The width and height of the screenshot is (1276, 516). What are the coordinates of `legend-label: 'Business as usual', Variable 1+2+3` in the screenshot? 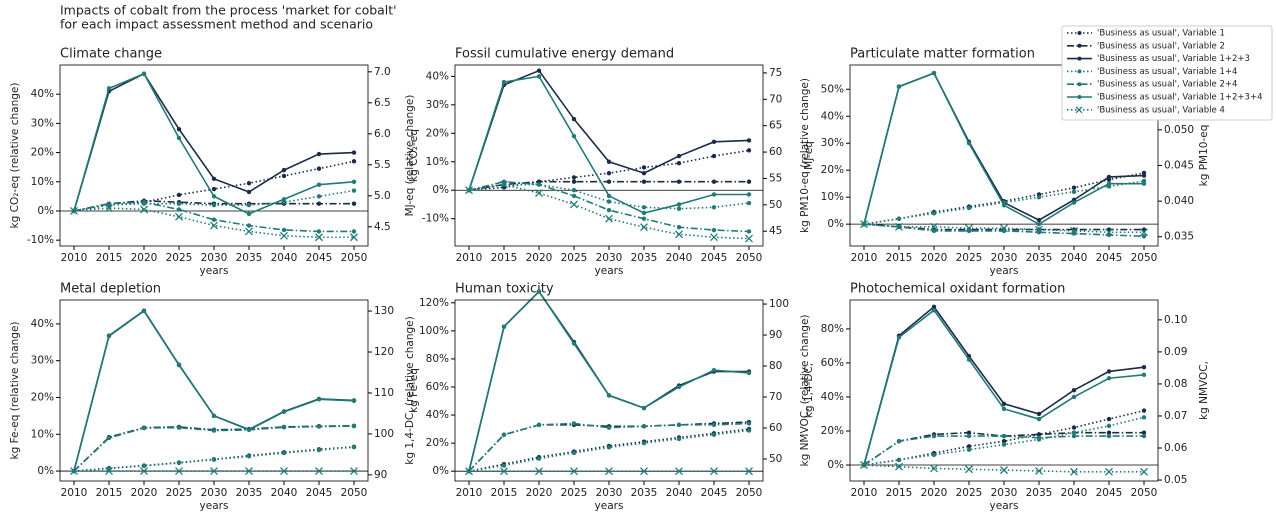 It's located at (1173, 59).